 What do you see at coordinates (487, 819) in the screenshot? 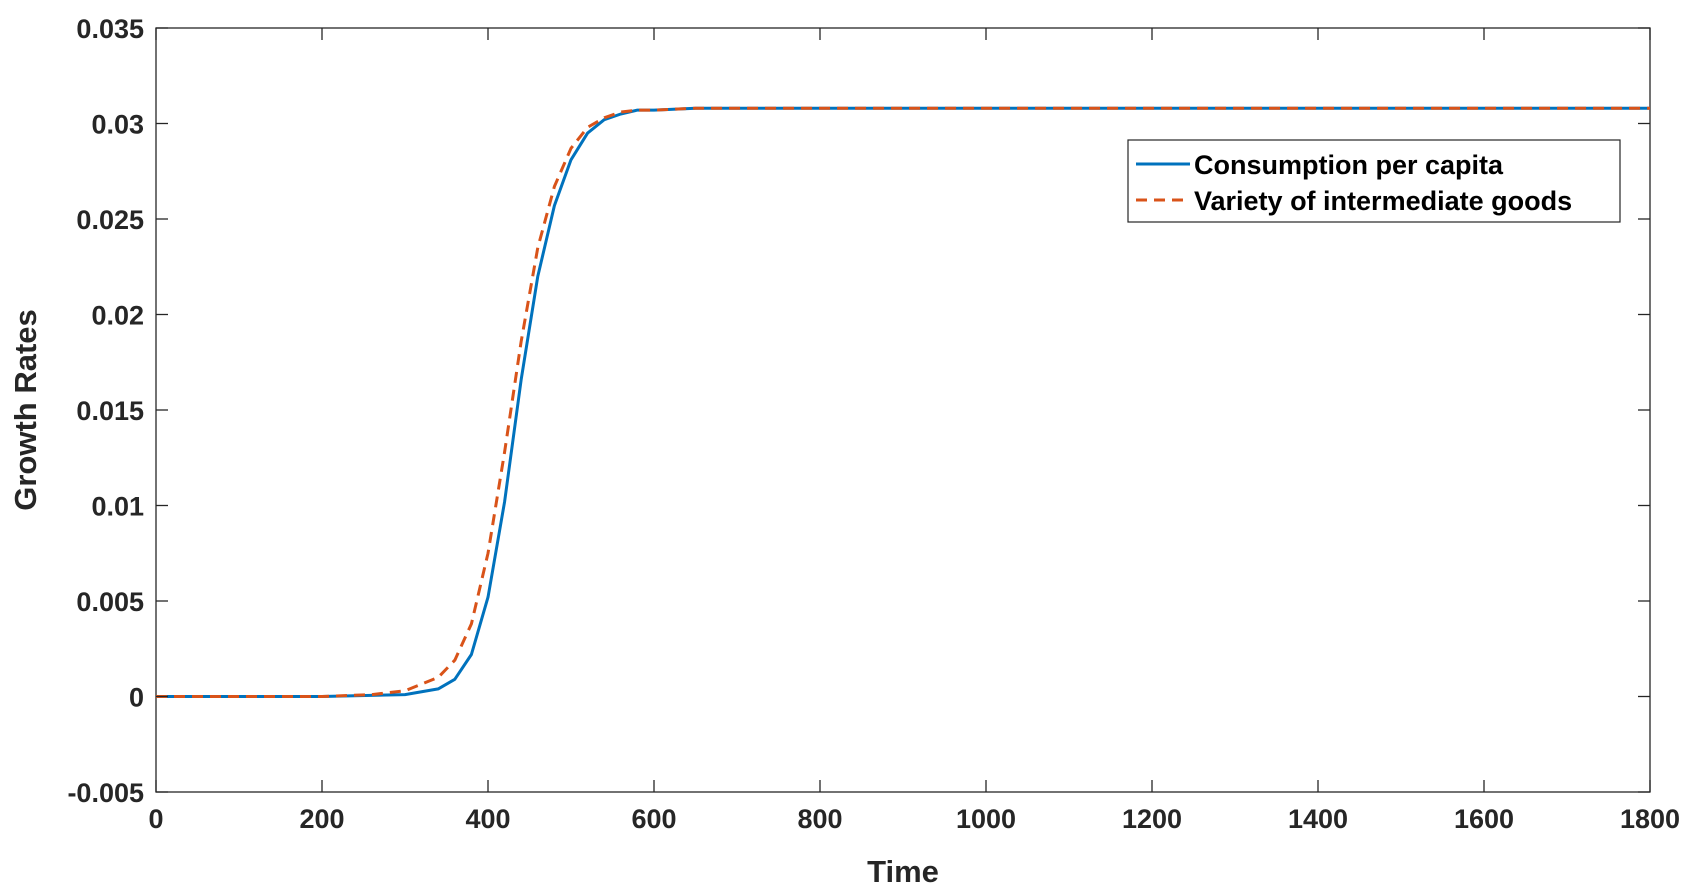
I see `x-tick-label: 400` at bounding box center [487, 819].